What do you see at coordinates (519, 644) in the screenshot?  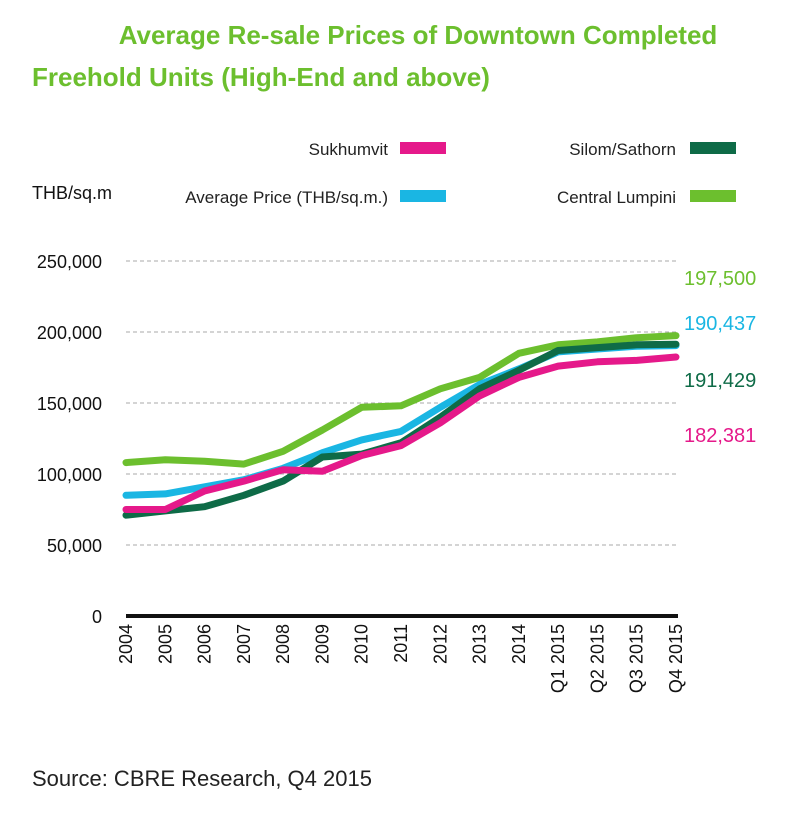 I see `x-tick-label: 2014` at bounding box center [519, 644].